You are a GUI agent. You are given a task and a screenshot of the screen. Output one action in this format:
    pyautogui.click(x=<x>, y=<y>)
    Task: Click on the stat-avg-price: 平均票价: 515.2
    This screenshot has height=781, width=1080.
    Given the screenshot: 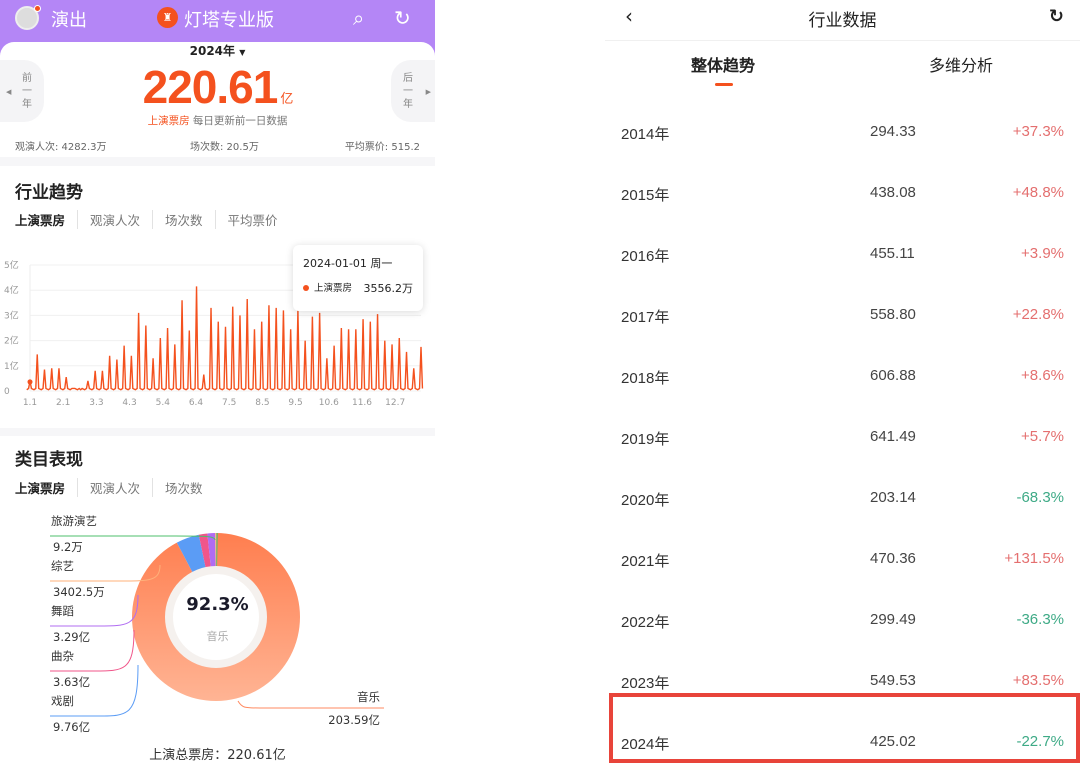 What is the action you would take?
    pyautogui.click(x=382, y=147)
    